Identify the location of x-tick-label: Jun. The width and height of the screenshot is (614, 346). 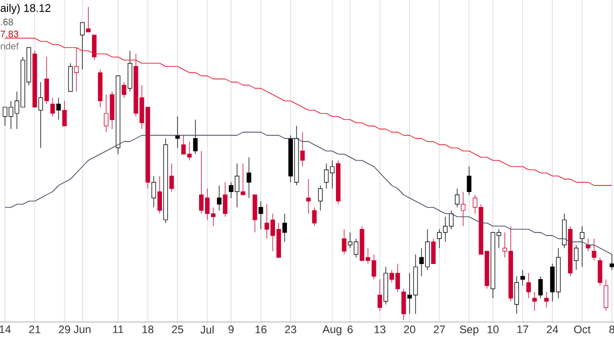
(82, 330).